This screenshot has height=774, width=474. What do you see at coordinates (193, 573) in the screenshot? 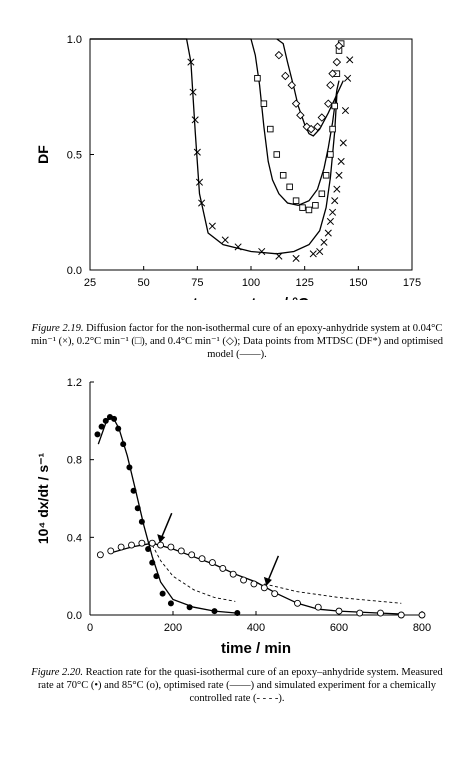
I see `simulated-rate-curve` at bounding box center [193, 573].